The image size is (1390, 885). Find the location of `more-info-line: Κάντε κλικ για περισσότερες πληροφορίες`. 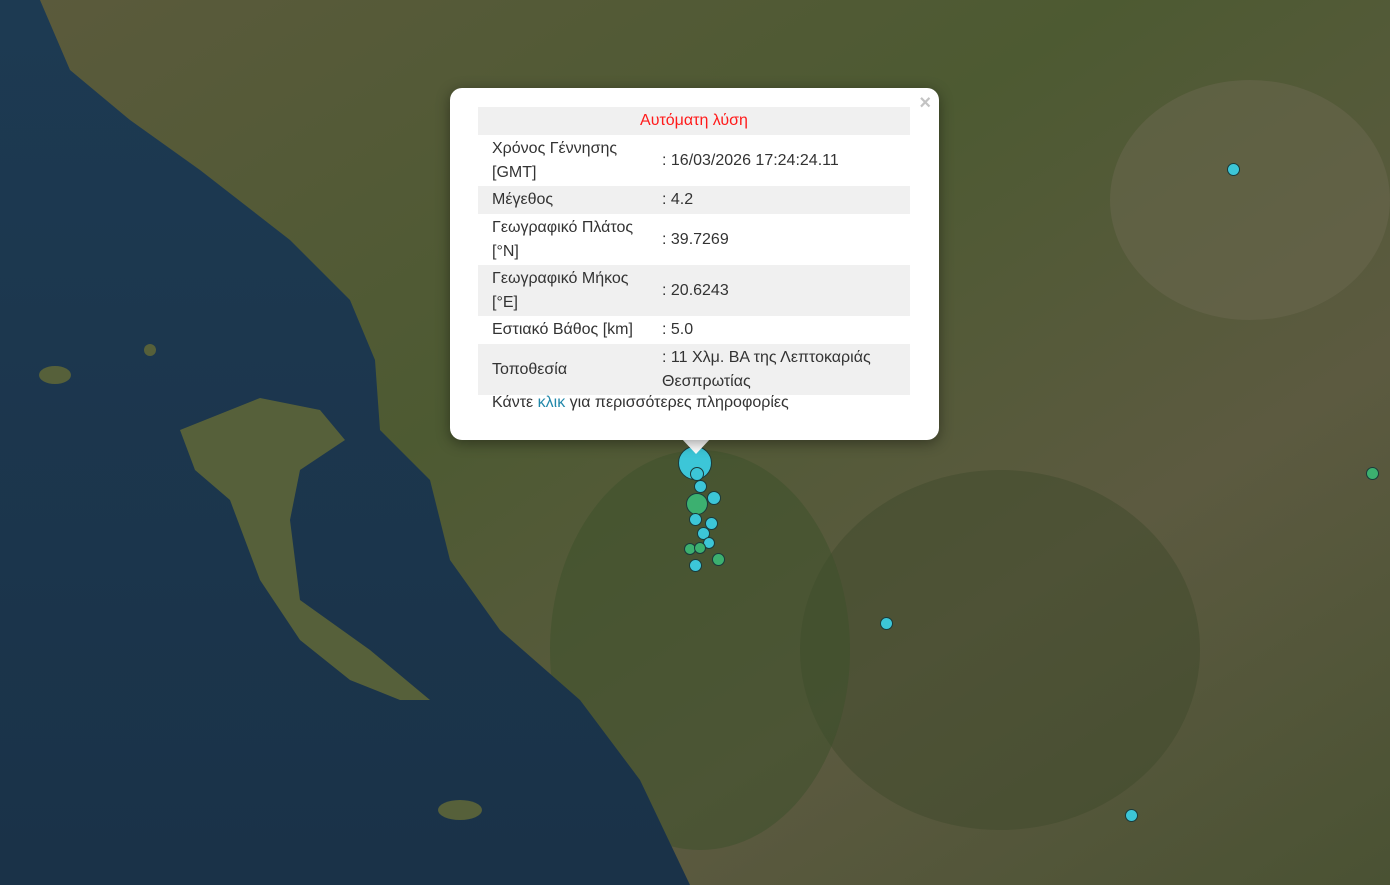

more-info-line: Κάντε κλικ για περισσότερες πληροφορίες is located at coordinates (640, 403).